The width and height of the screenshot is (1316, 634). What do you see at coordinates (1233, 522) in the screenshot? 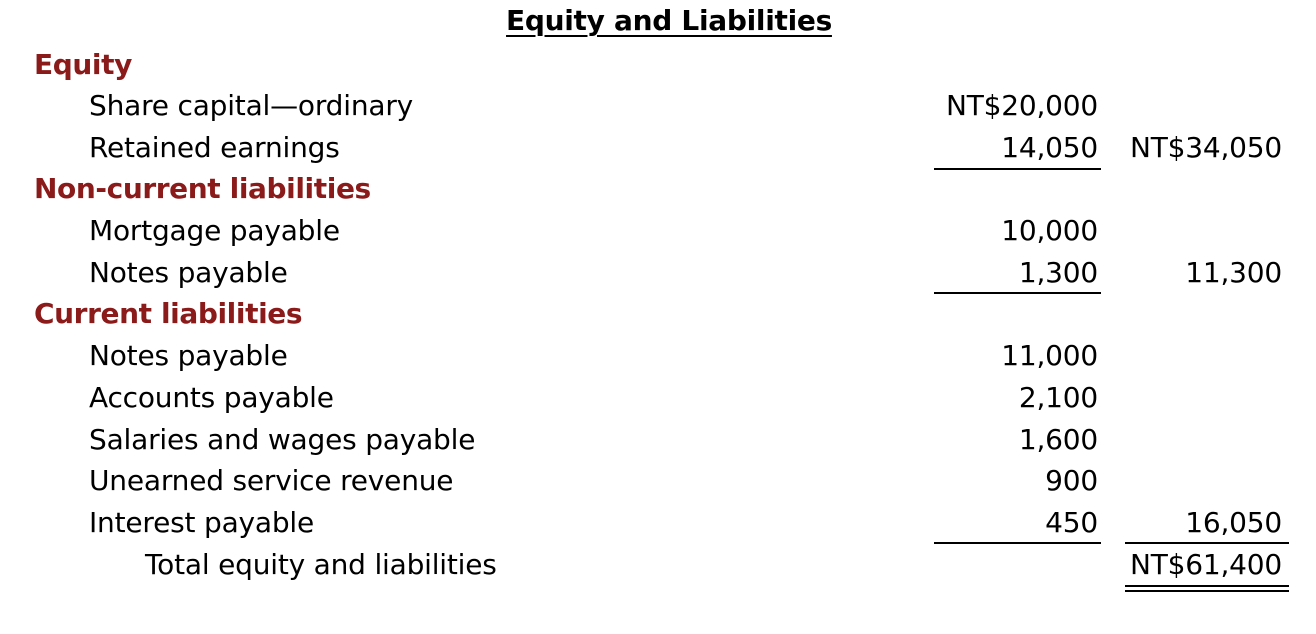
I see `subtotal-amount: 16,050` at bounding box center [1233, 522].